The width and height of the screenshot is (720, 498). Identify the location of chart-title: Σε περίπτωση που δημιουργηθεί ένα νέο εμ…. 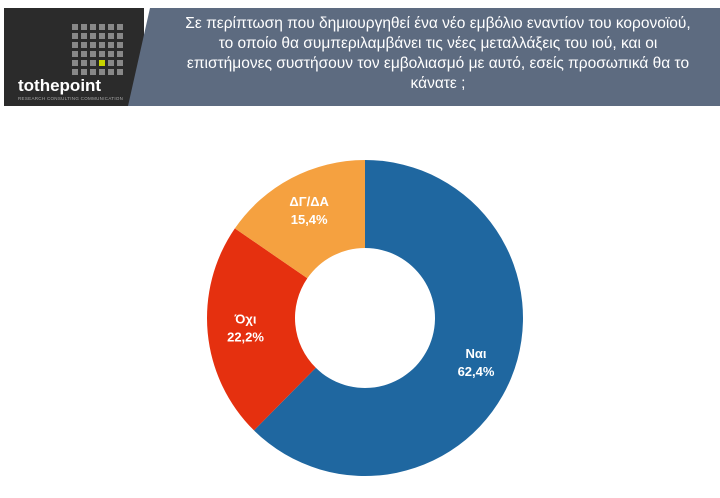
(438, 53).